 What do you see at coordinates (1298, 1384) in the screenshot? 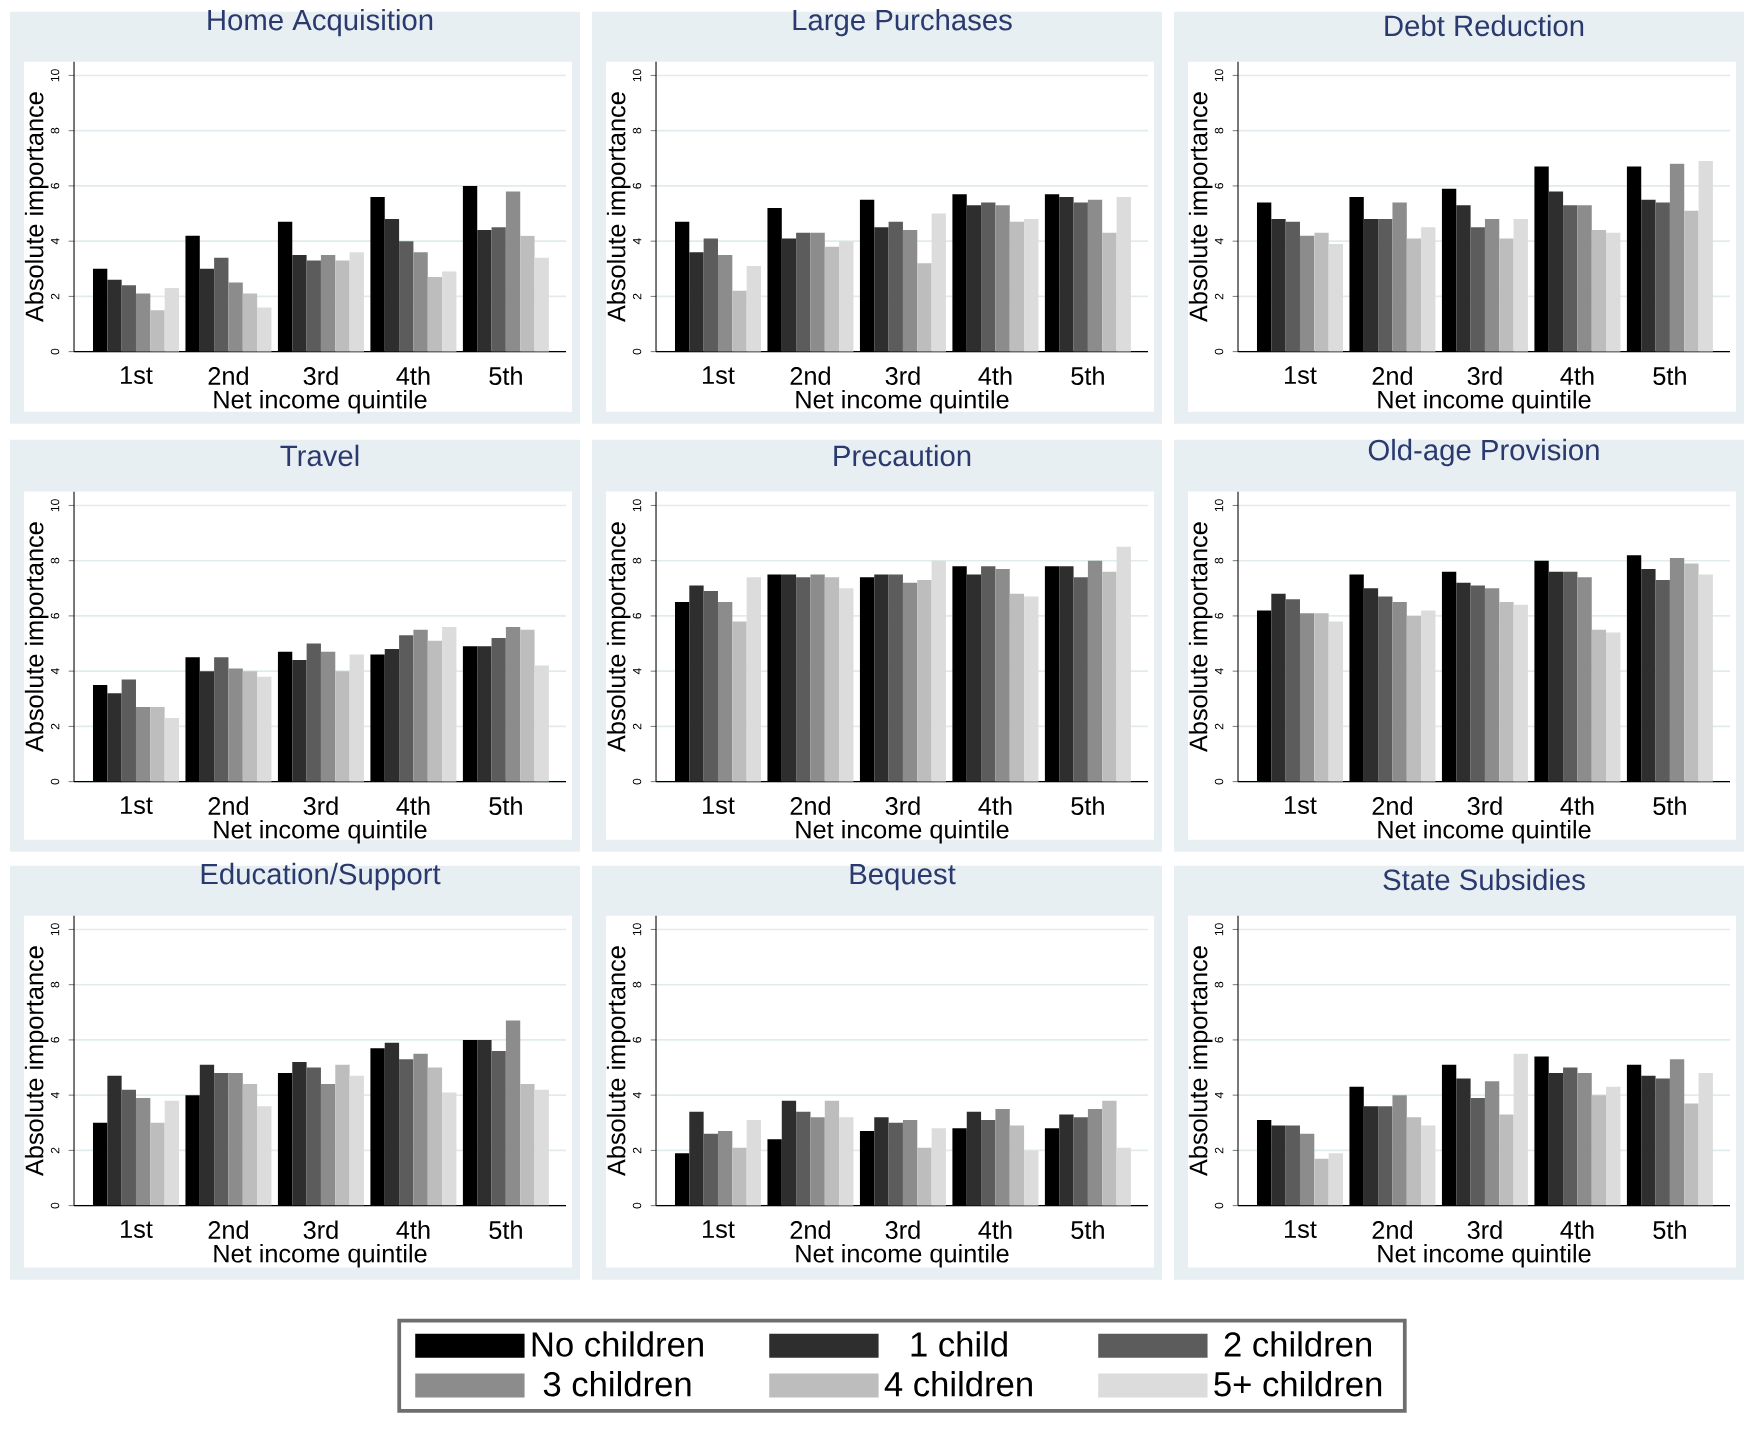
I see `legend-label: 5+ children` at bounding box center [1298, 1384].